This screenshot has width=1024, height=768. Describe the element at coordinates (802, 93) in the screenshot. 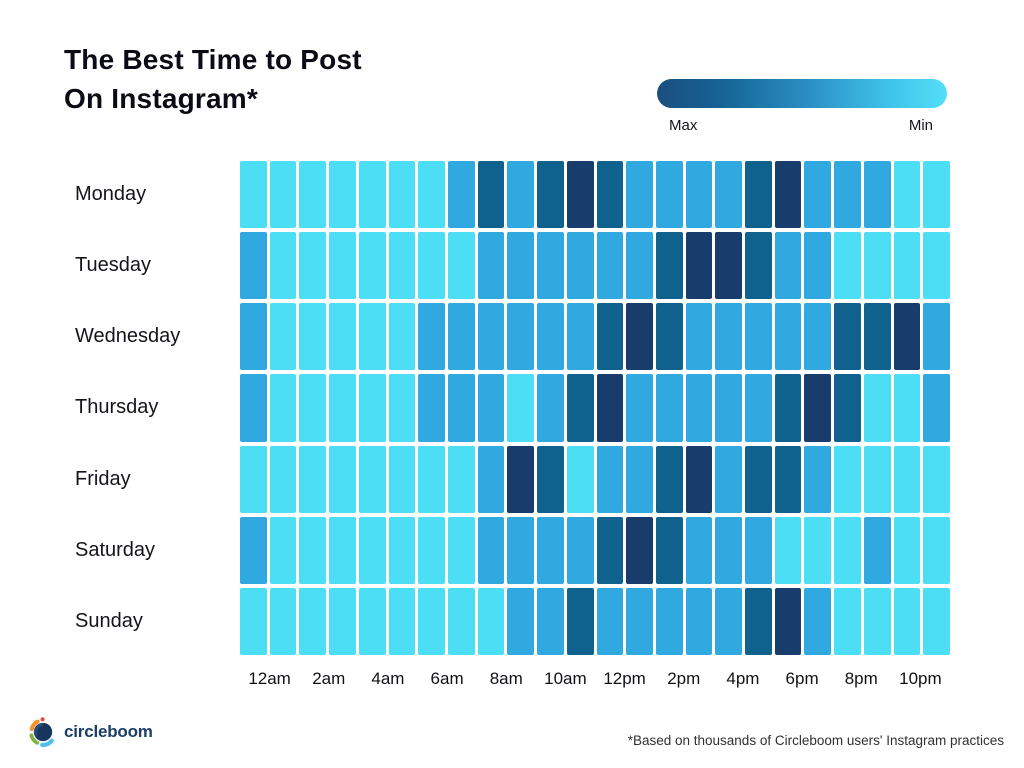

I see `legend-gradient-bar` at that location.